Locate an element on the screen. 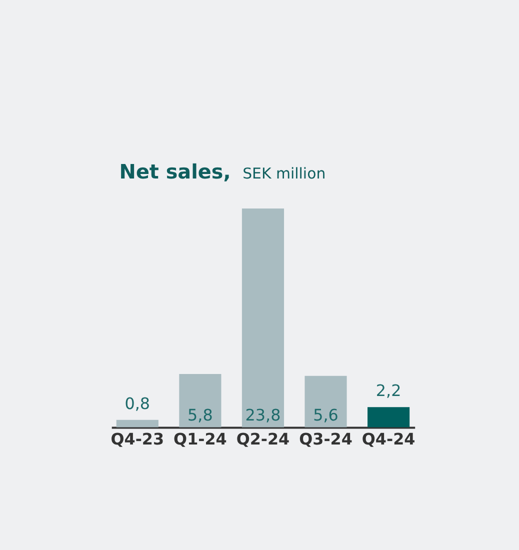 The height and width of the screenshot is (550, 519). data-label: 5,6 is located at coordinates (325, 414).